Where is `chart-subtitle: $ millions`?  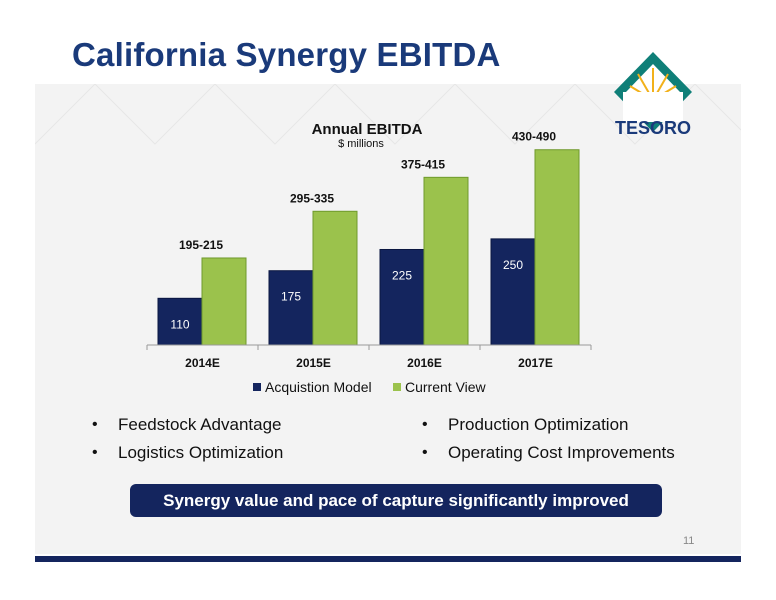
chart-subtitle: $ millions is located at coordinates (361, 144).